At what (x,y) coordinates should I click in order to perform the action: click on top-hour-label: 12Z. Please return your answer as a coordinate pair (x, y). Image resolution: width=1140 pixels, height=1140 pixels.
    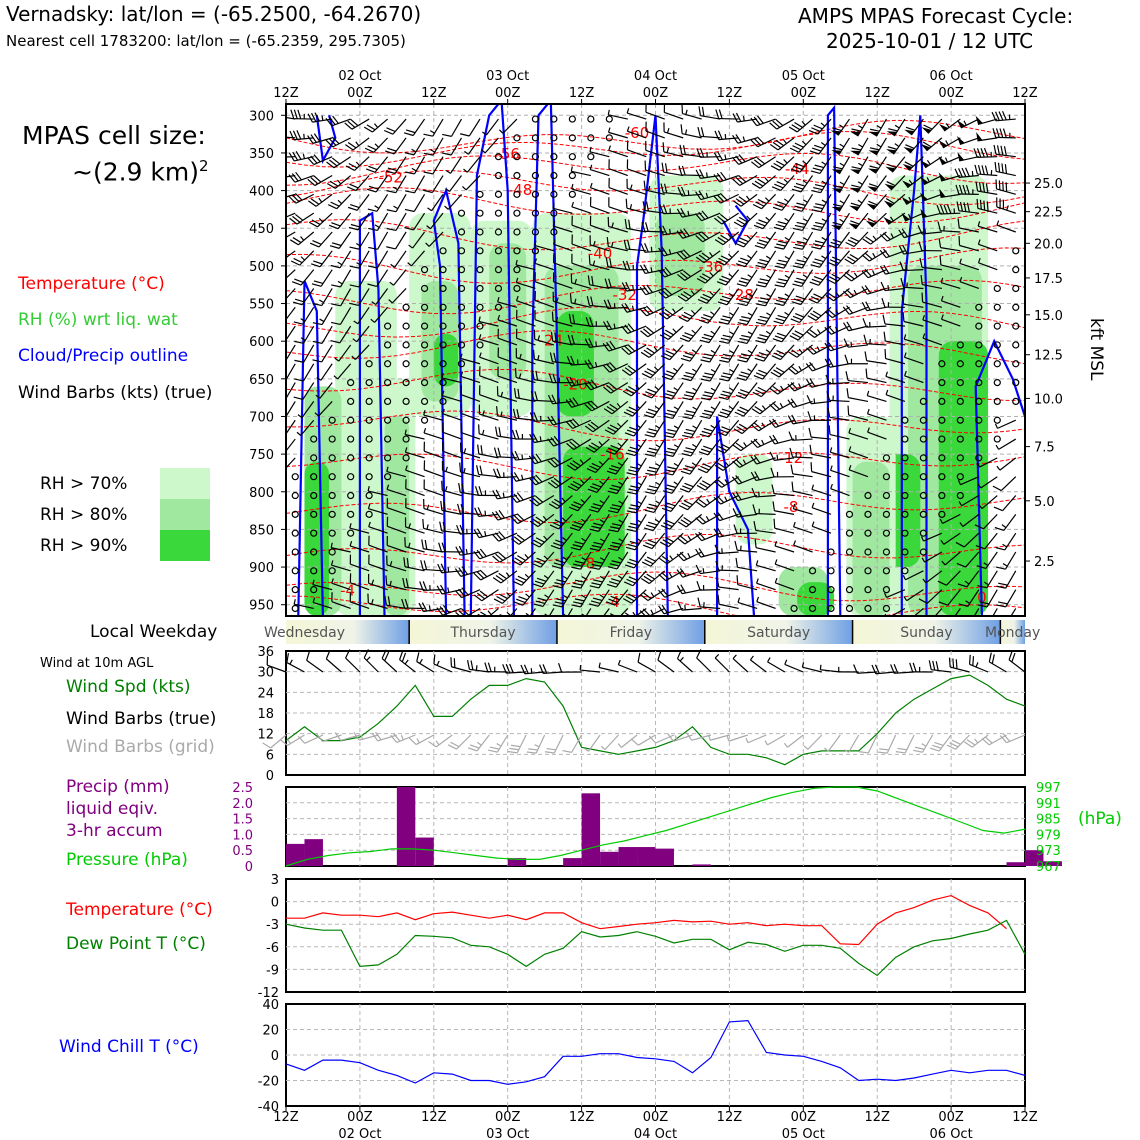
    Looking at the image, I should click on (582, 93).